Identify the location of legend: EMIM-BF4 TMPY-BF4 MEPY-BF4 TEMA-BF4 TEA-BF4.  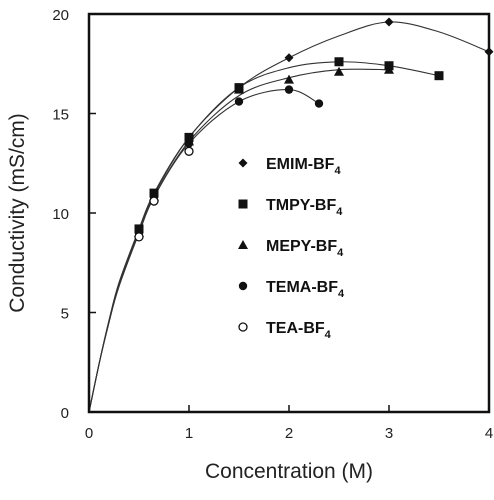
(291, 248).